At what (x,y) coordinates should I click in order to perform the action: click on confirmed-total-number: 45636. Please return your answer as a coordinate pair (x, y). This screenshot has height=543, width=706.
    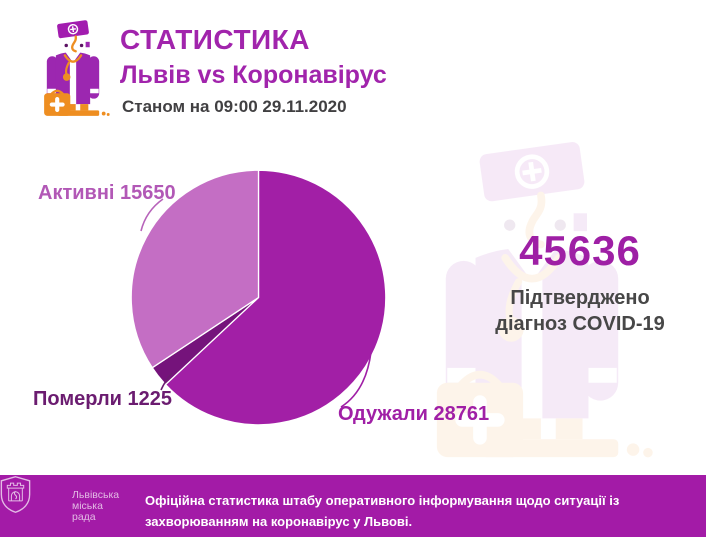
    Looking at the image, I should click on (580, 250).